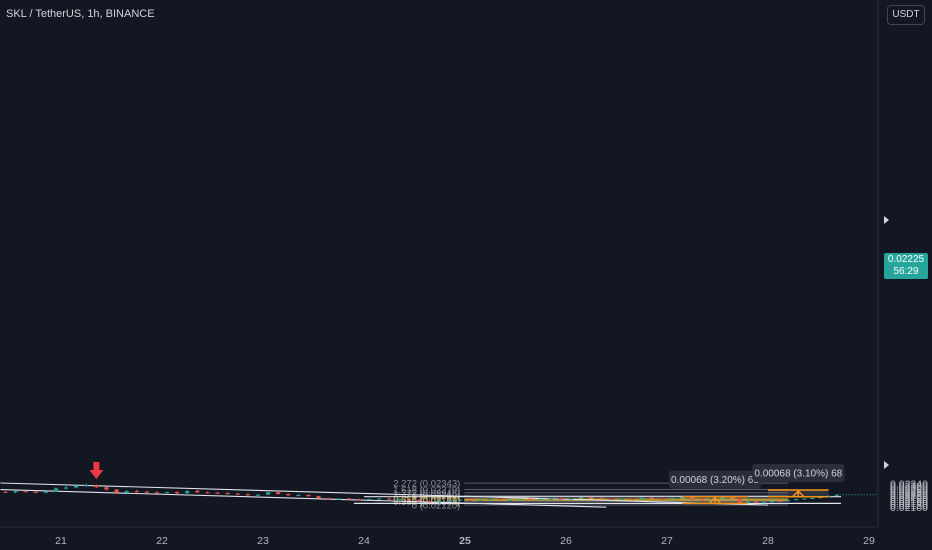 Image resolution: width=932 pixels, height=550 pixels. What do you see at coordinates (886, 220) in the screenshot?
I see `axis-marker-icon` at bounding box center [886, 220].